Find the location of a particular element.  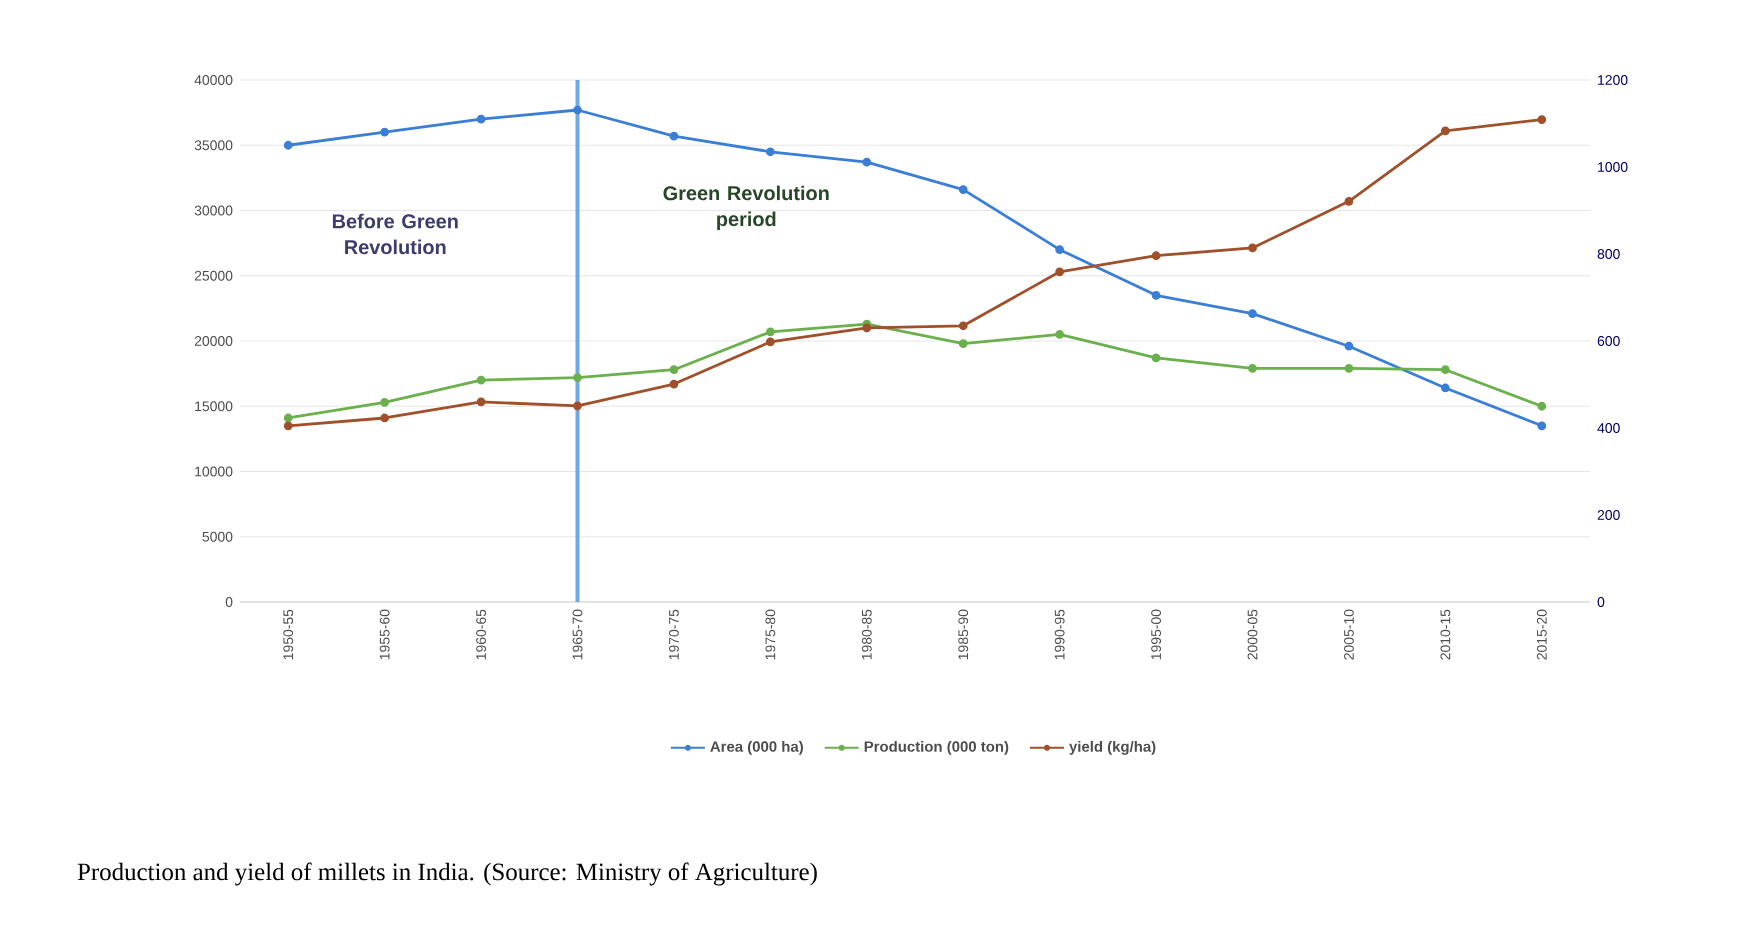

annotation: Before Green Revolution is located at coordinates (395, 234).